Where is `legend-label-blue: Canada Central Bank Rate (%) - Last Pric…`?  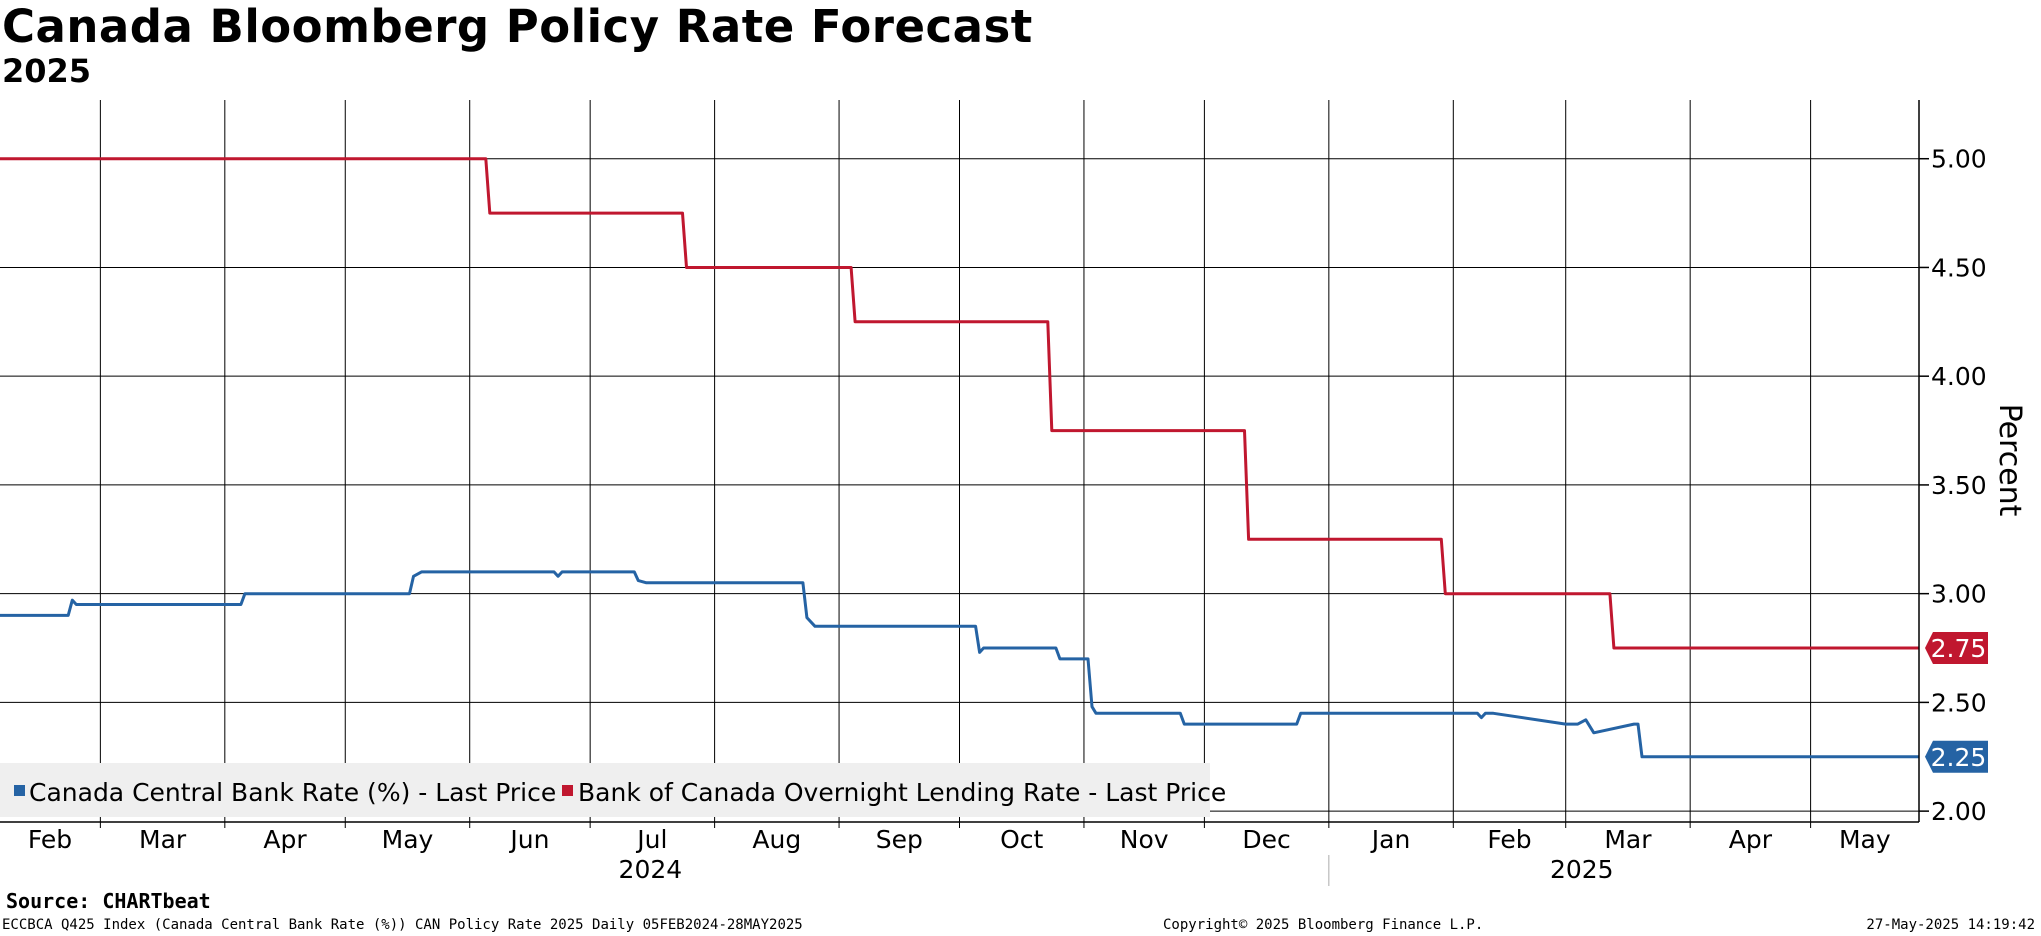 legend-label-blue: Canada Central Bank Rate (%) - Last Pric… is located at coordinates (292, 792).